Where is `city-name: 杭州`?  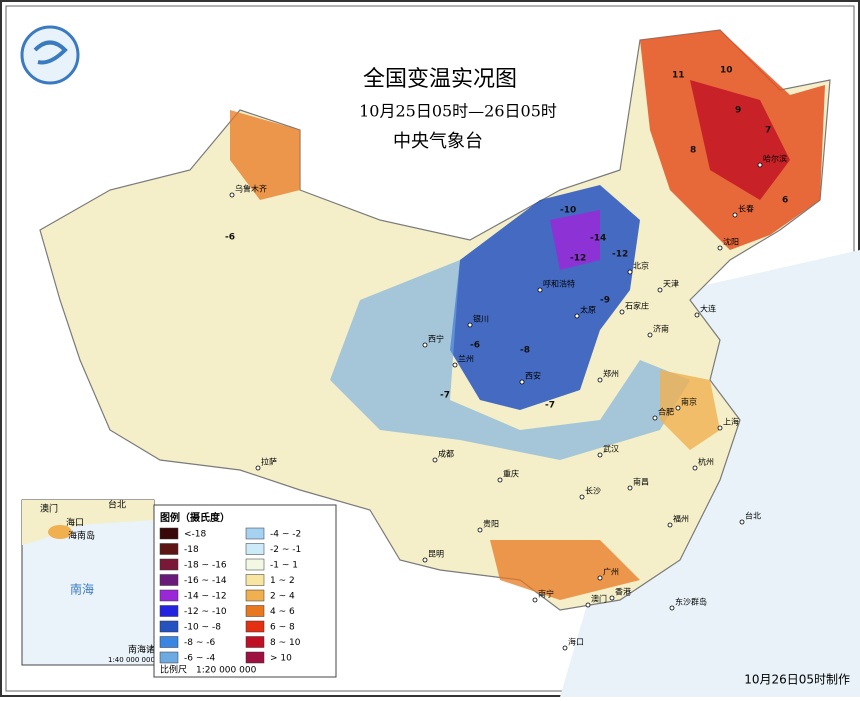 city-name: 杭州 is located at coordinates (706, 462).